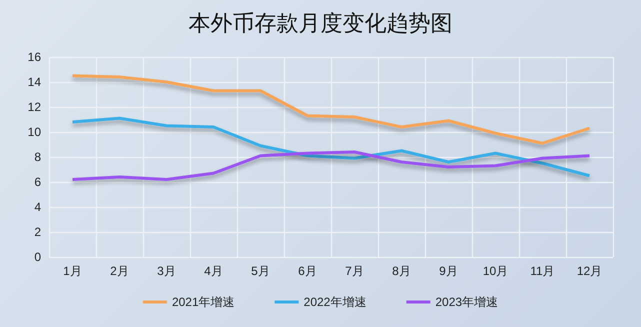 The image size is (641, 327). Describe the element at coordinates (72, 271) in the screenshot. I see `x-tick-label: 1月` at that location.